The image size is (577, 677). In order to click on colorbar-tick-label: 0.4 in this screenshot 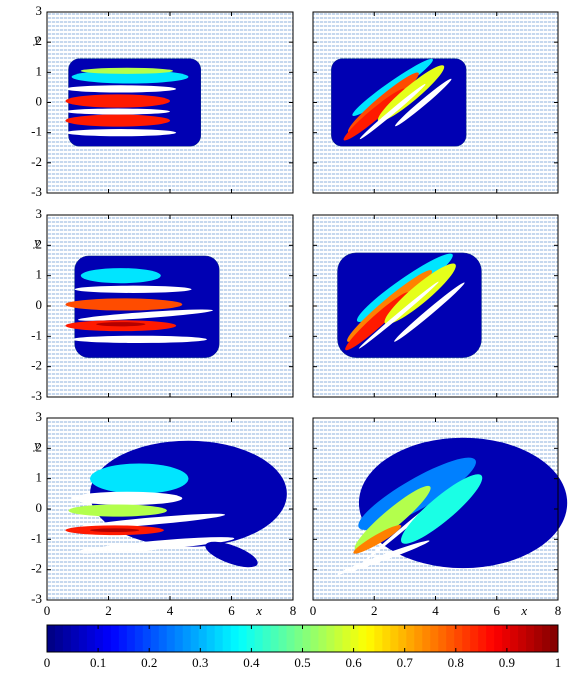, I will do `click(251, 662)`.